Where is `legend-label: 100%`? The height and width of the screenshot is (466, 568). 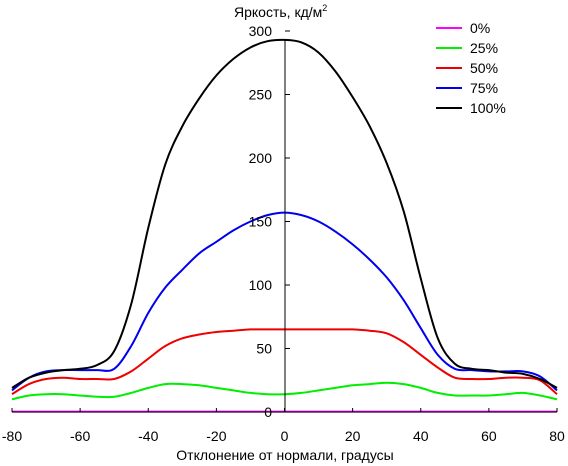
legend-label: 100% is located at coordinates (488, 108).